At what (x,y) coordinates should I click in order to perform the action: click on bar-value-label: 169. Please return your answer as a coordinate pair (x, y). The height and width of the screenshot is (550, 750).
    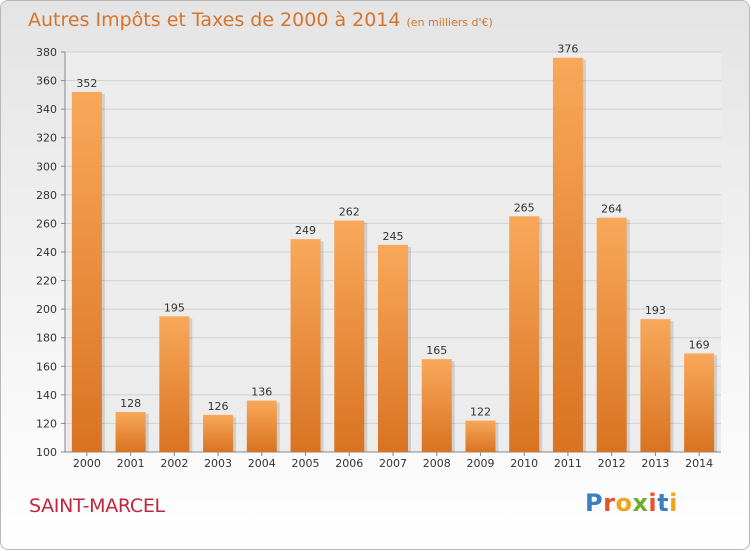
    Looking at the image, I should click on (699, 344).